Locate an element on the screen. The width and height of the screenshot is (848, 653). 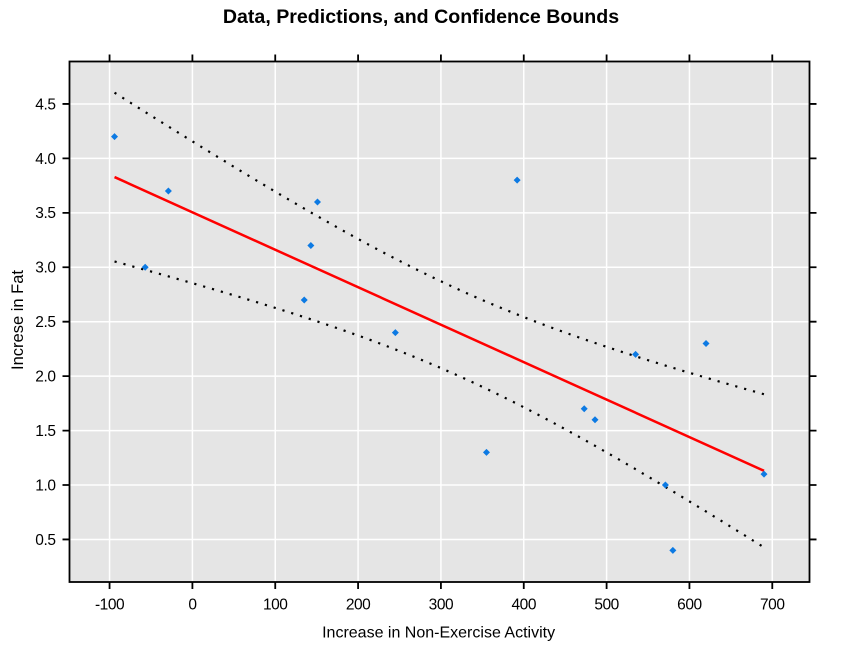
svg-text: 2.0 is located at coordinates (45, 377).